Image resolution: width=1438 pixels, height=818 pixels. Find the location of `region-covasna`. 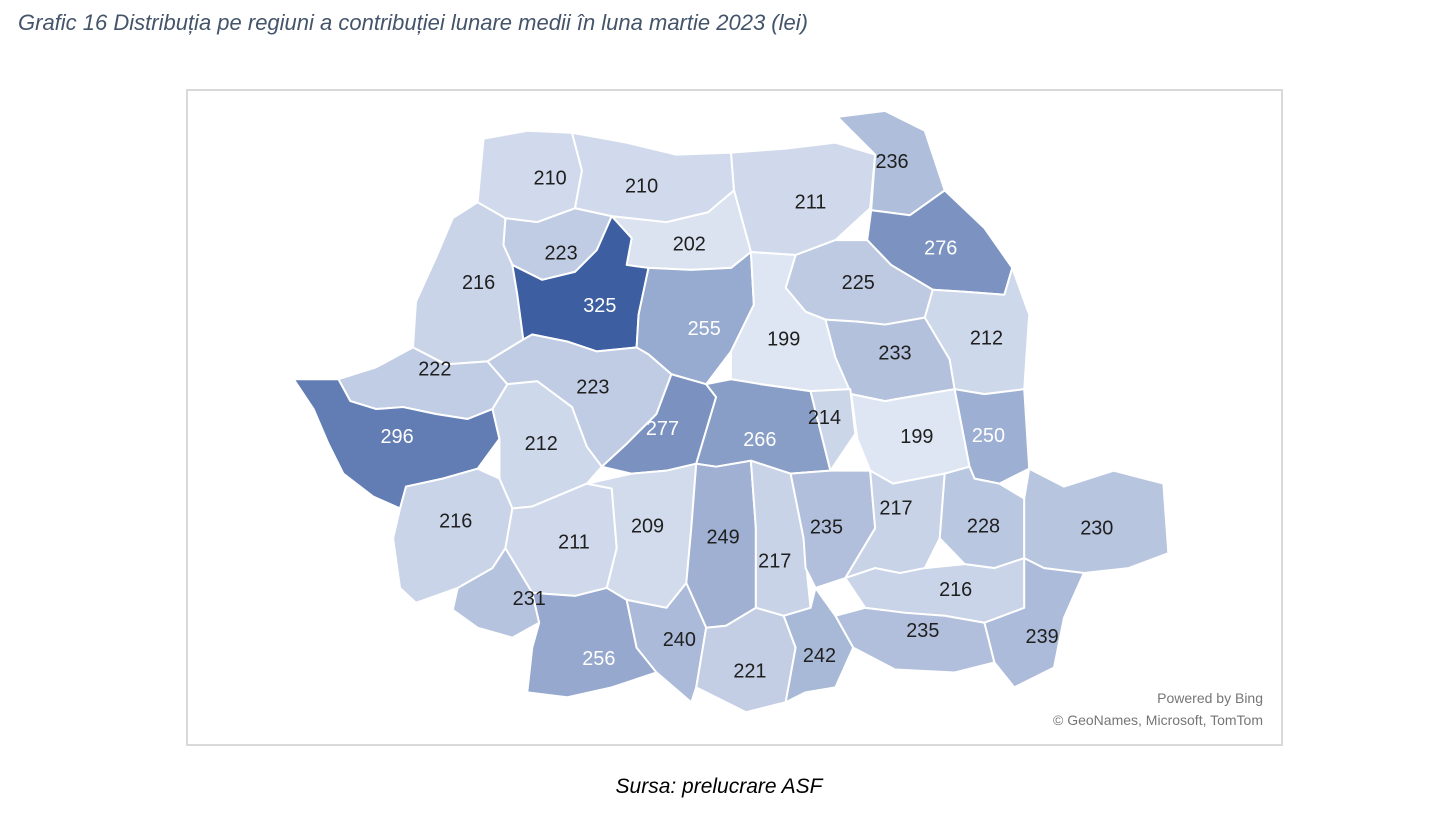

region-covasna is located at coordinates (808, 427).